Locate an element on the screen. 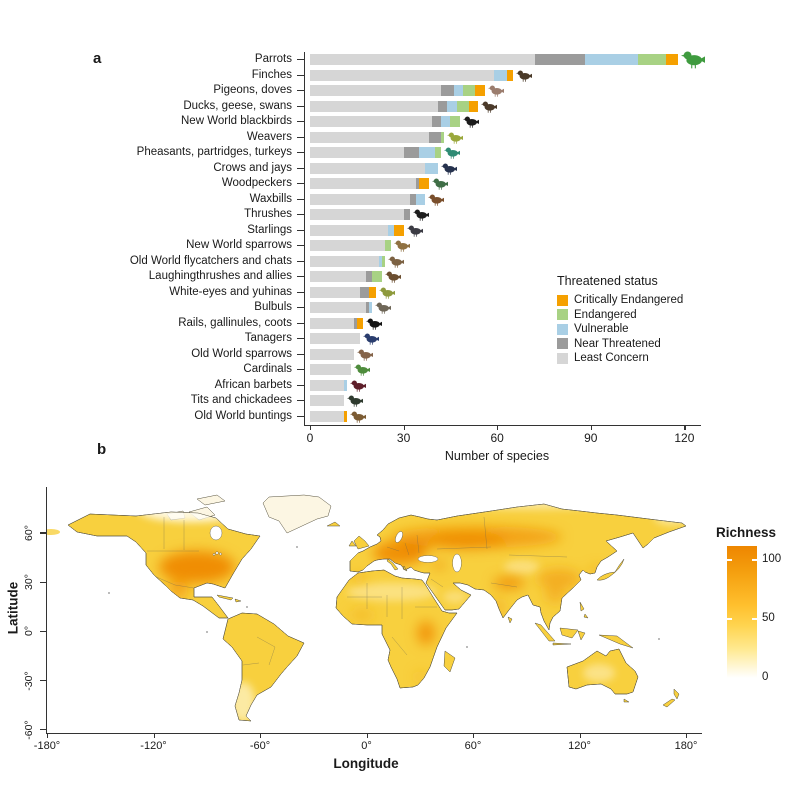 This screenshot has width=800, height=800. map-y-axis-line is located at coordinates (46, 610).